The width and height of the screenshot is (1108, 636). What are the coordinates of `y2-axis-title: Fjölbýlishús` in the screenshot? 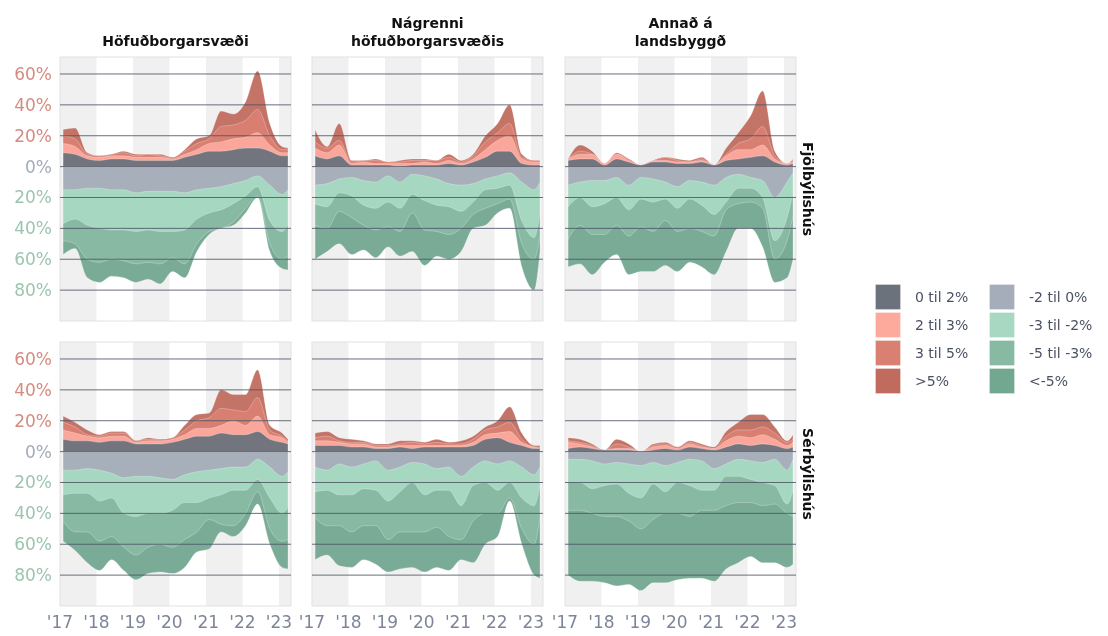 It's located at (808, 189).